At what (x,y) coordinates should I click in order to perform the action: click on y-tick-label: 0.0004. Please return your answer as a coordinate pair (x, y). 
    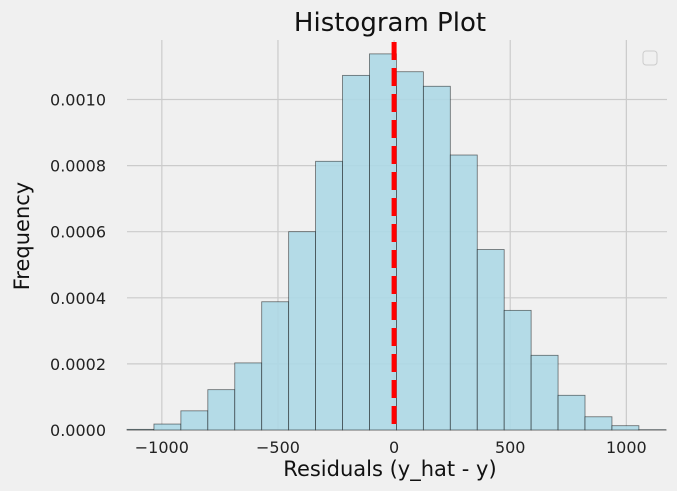
    Looking at the image, I should click on (78, 298).